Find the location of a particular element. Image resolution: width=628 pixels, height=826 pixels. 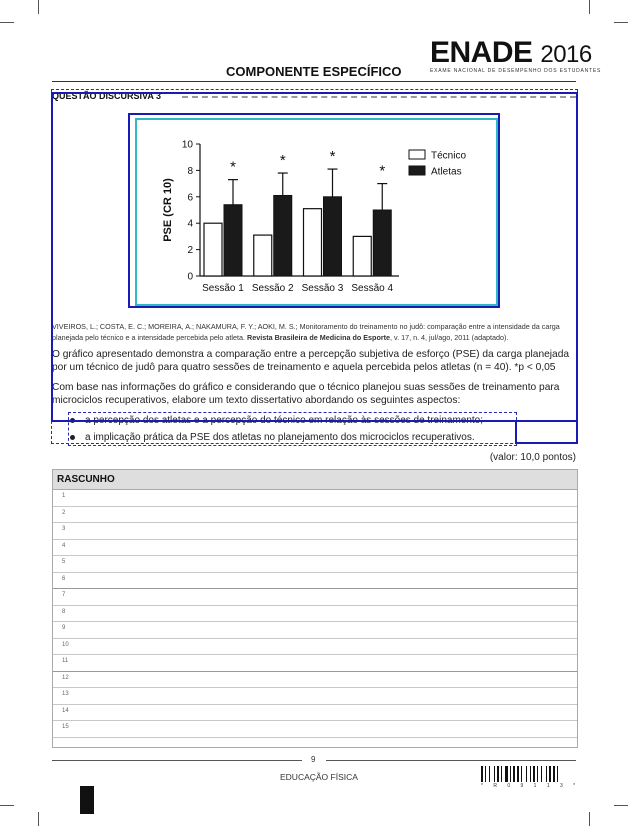

course-name: EDUCAÇÃO FÍSICA is located at coordinates (319, 777).